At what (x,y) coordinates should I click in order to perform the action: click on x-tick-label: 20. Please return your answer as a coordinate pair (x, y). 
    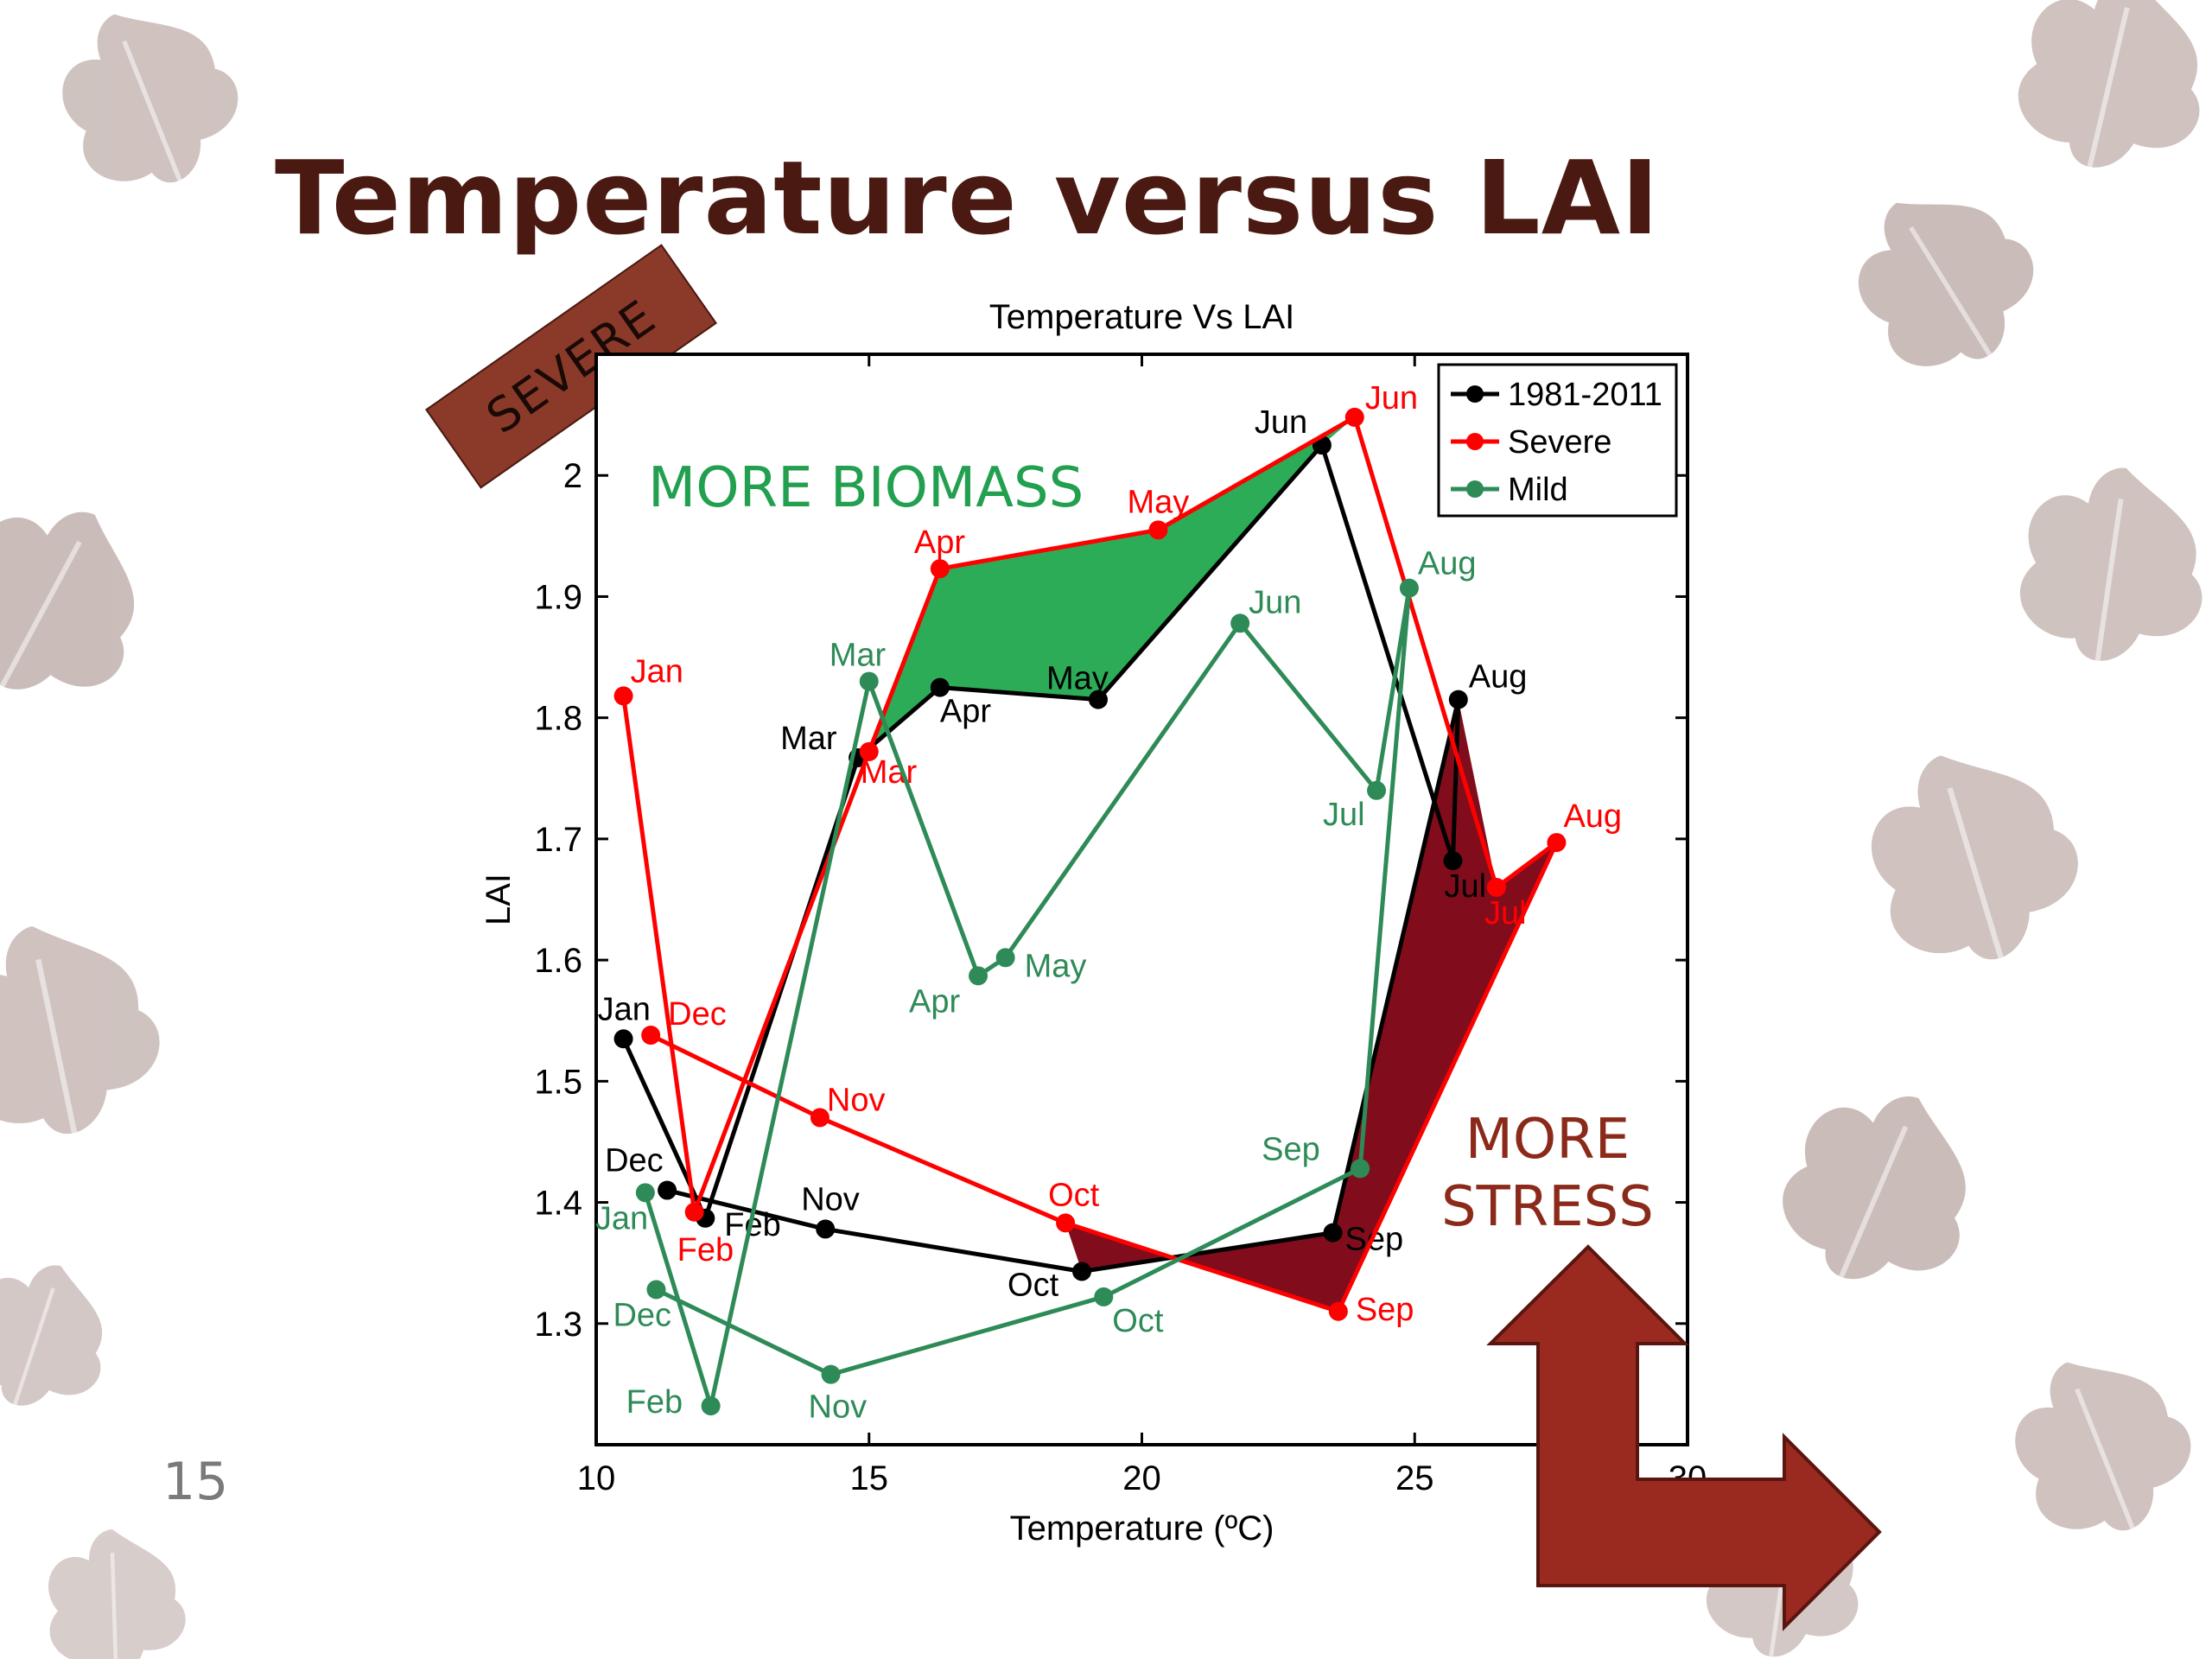
    Looking at the image, I should click on (1141, 1478).